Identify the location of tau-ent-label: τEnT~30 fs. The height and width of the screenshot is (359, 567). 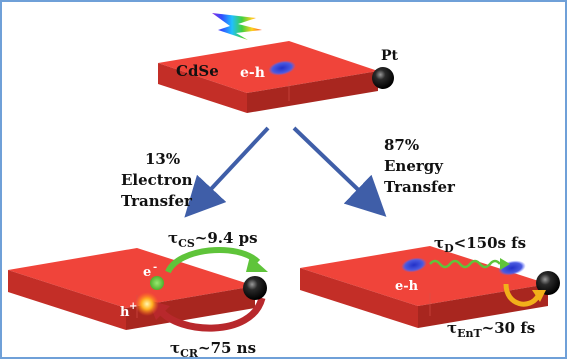
(491, 329).